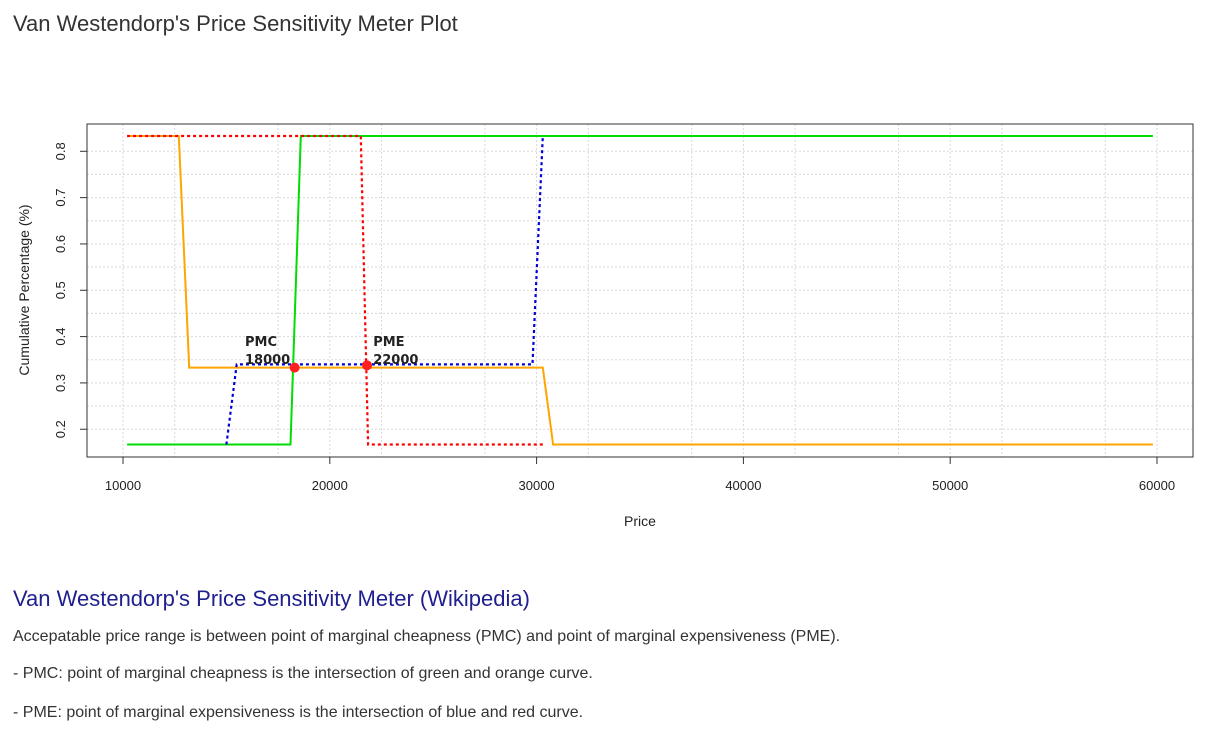 Image resolution: width=1207 pixels, height=735 pixels. I want to click on x-tick-label: 60000, so click(1157, 485).